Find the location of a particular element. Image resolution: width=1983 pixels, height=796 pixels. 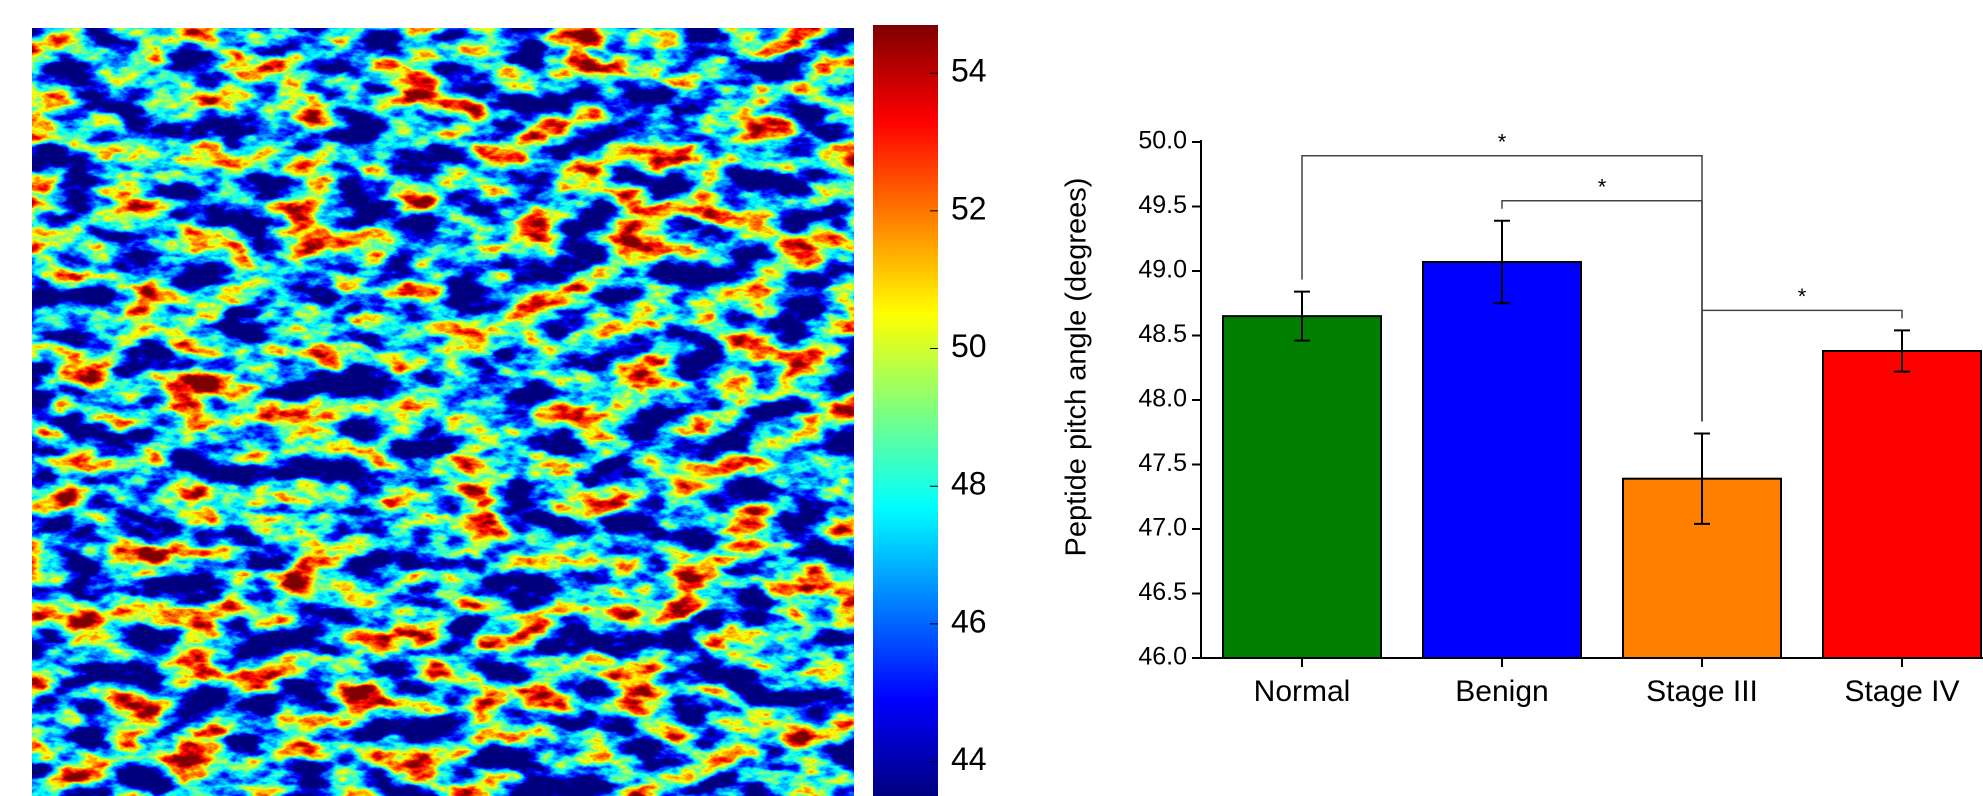

y-tick-label: 47.5 is located at coordinates (1162, 463).